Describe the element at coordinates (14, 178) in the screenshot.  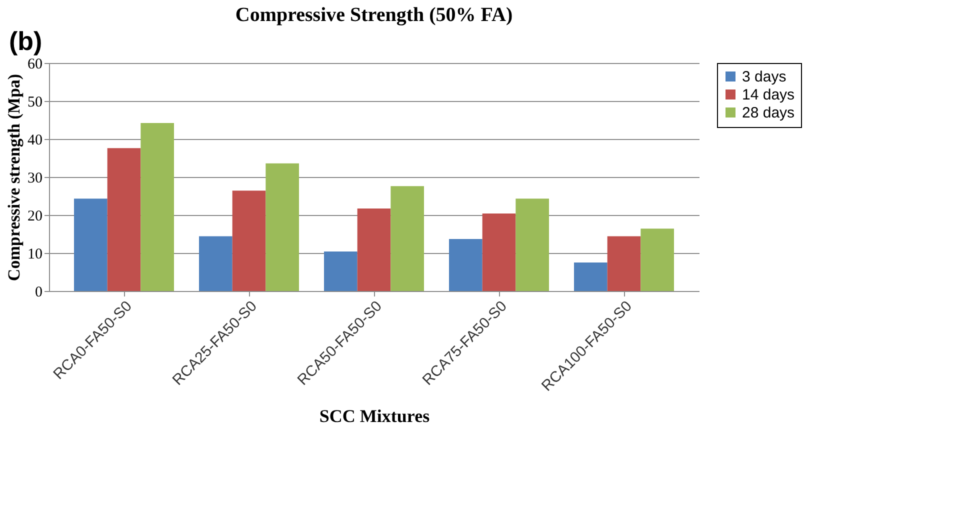
I see `y-axis-title: Compressive strength (Mpa)` at that location.